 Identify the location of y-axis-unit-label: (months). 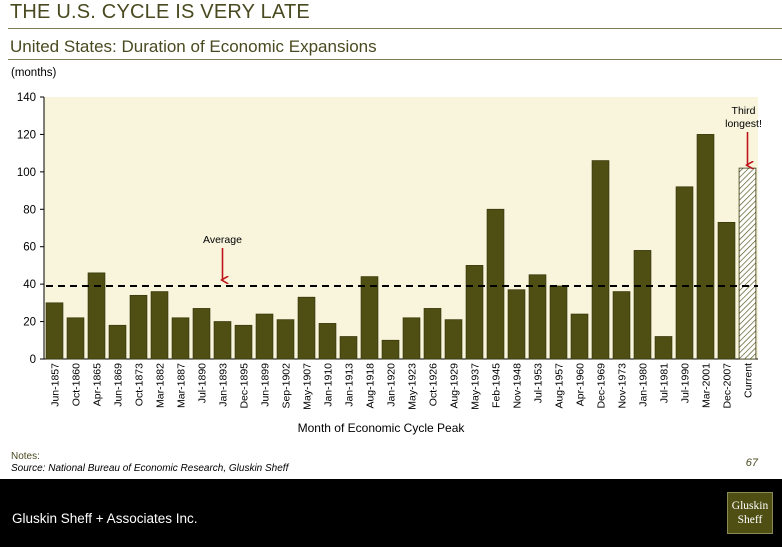
(34, 73).